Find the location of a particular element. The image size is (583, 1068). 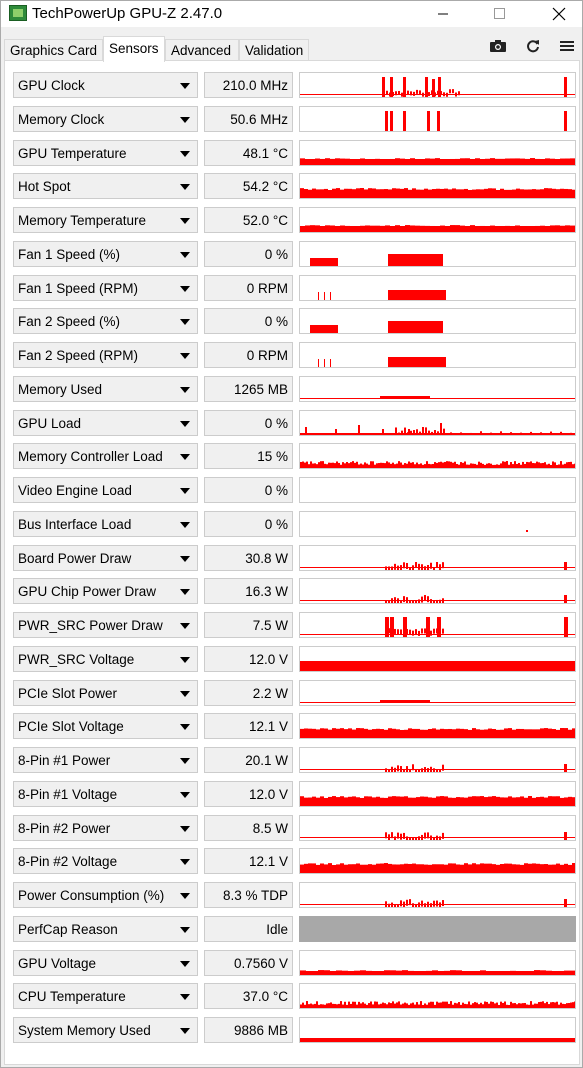

sensor-dropdown: Memory Controller Load is located at coordinates (105, 456).